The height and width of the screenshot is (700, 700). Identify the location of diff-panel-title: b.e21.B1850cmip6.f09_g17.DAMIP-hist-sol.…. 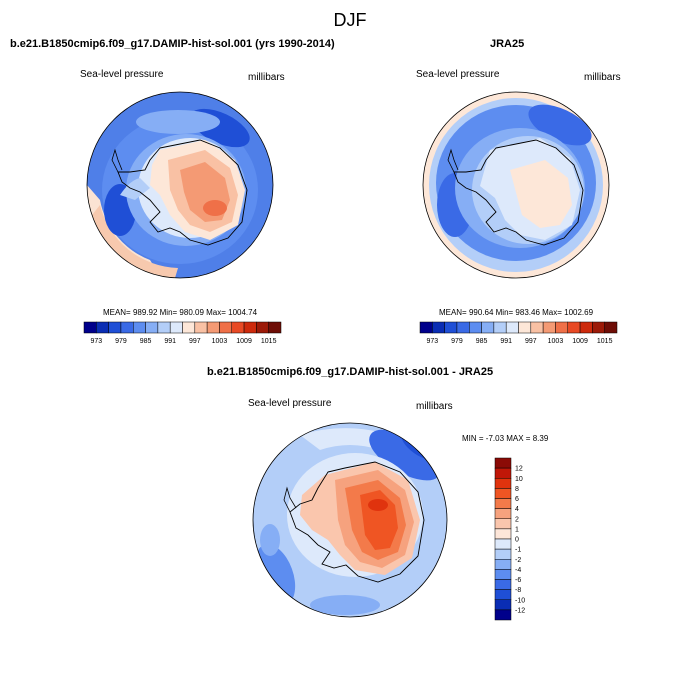
(350, 372).